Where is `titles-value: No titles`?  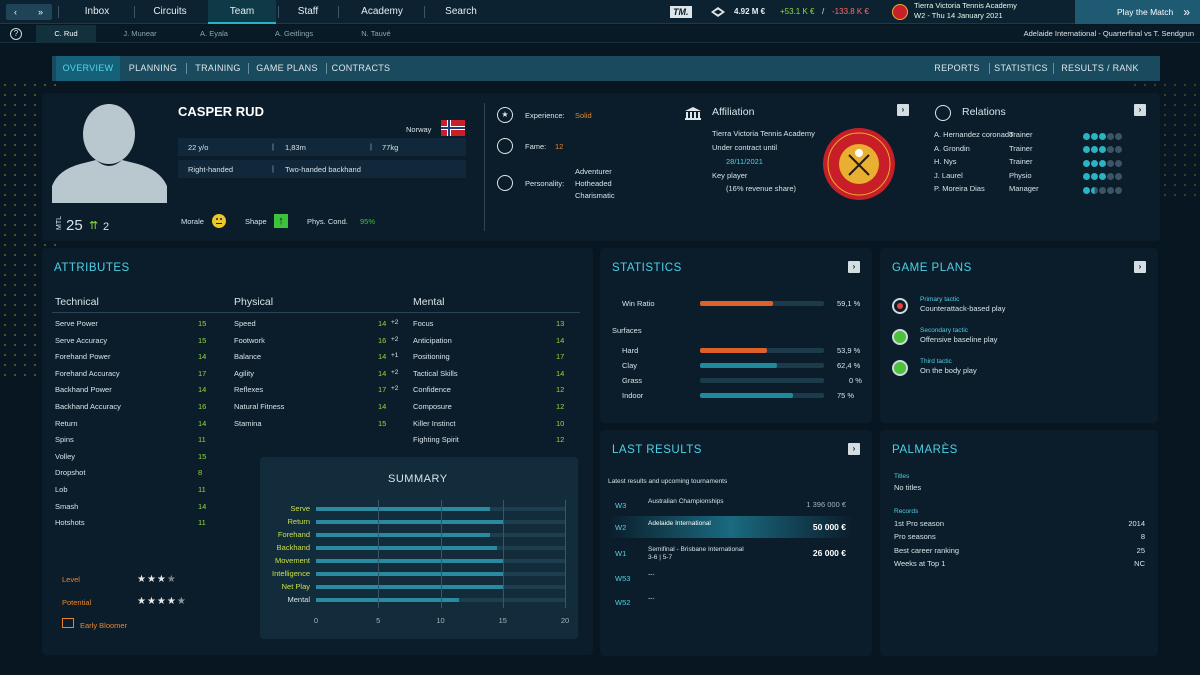
titles-value: No titles is located at coordinates (908, 487).